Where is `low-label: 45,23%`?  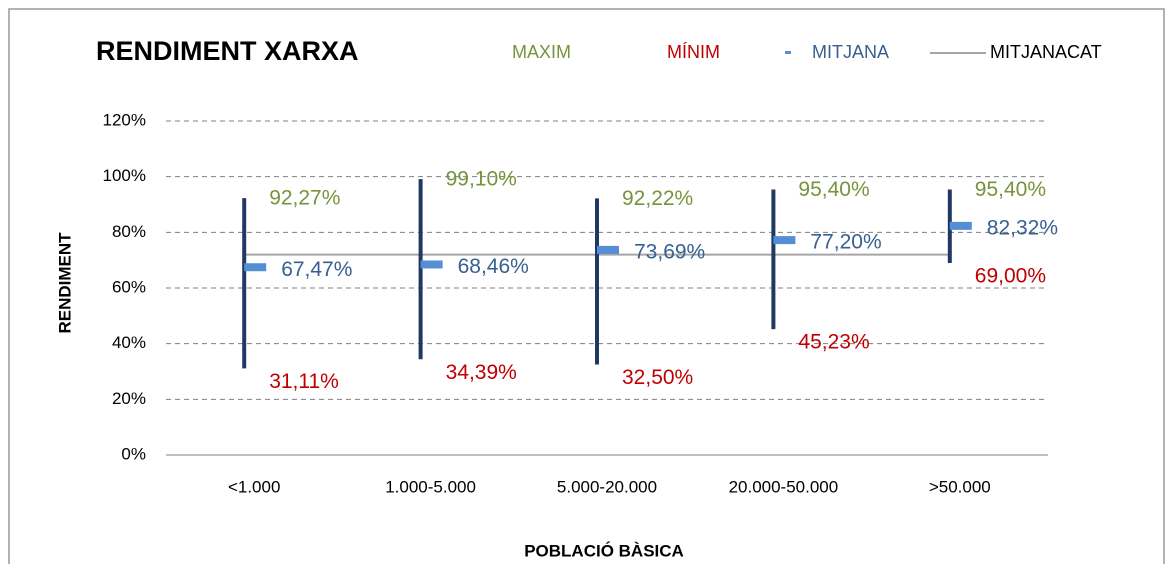 low-label: 45,23% is located at coordinates (833, 342).